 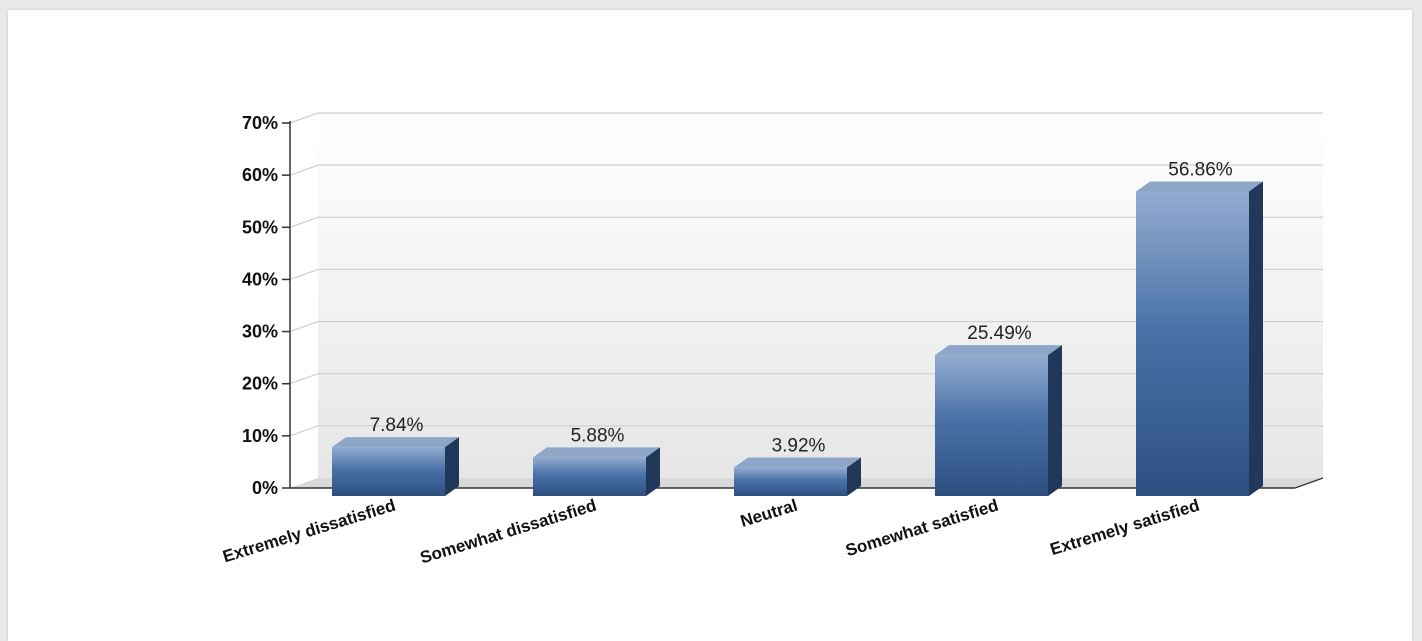 What do you see at coordinates (921, 528) in the screenshot?
I see `x-tick-label: Somewhat satisfied` at bounding box center [921, 528].